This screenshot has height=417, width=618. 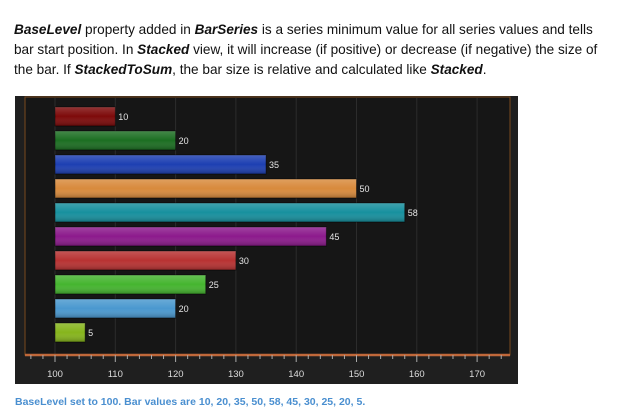 What do you see at coordinates (477, 374) in the screenshot?
I see `x-tick-label: 170` at bounding box center [477, 374].